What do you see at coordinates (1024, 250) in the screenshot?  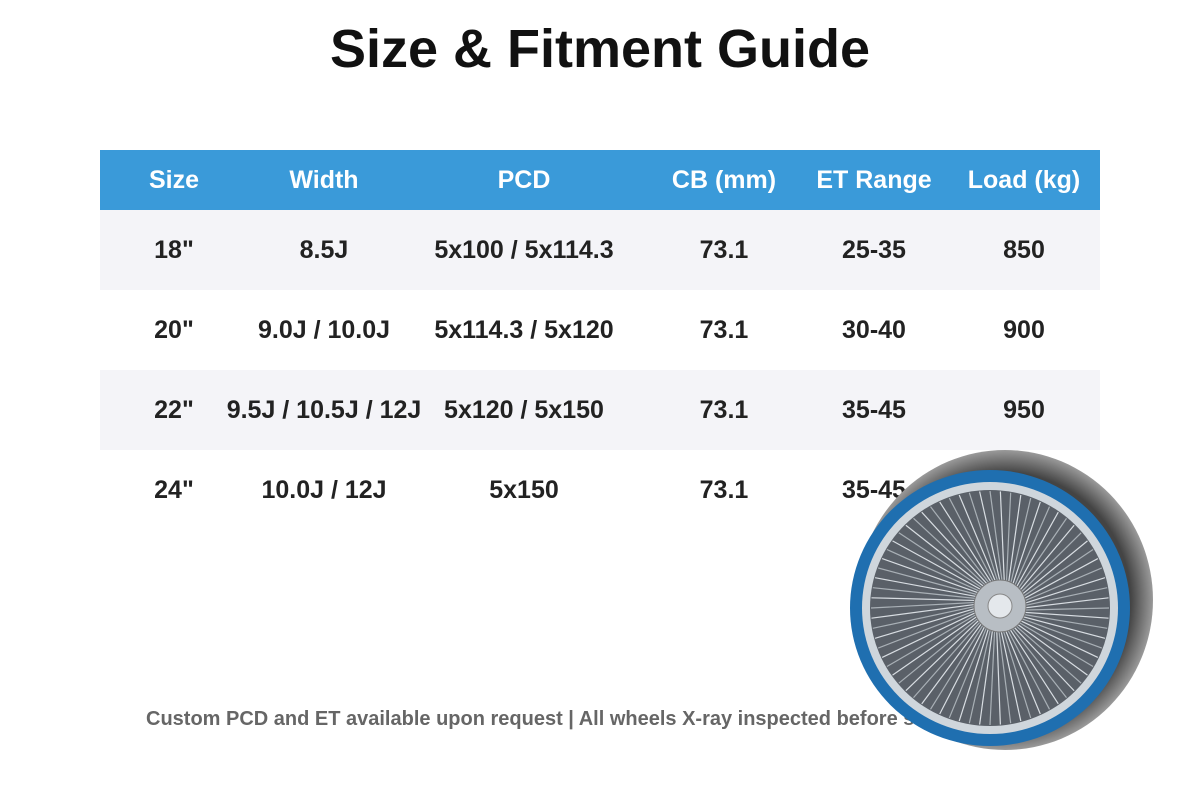 I see `table-cell: 850` at bounding box center [1024, 250].